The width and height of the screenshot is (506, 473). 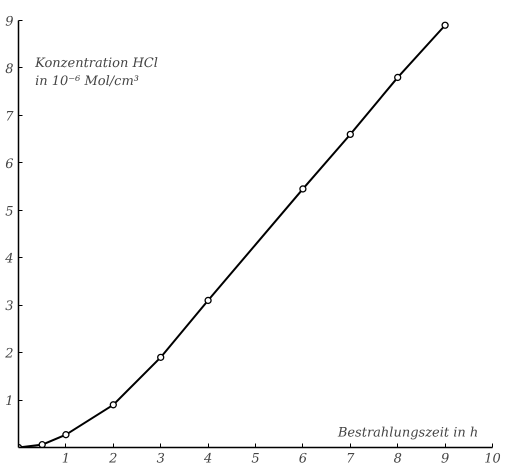 I want to click on x-tick-label: 6, so click(x=303, y=459).